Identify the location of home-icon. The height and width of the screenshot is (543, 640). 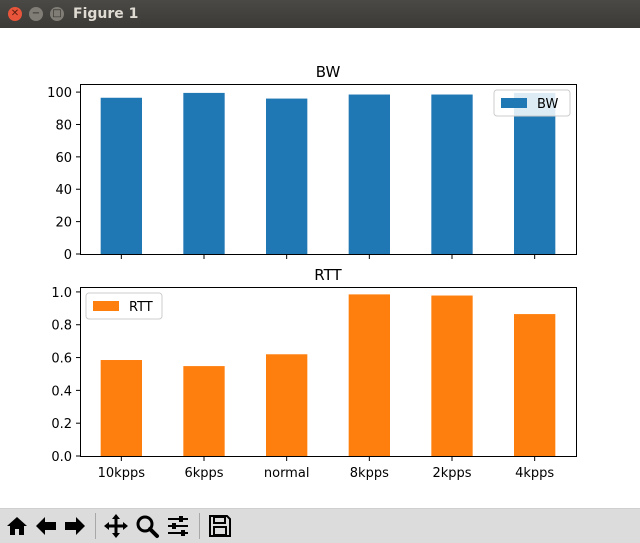
(17, 526).